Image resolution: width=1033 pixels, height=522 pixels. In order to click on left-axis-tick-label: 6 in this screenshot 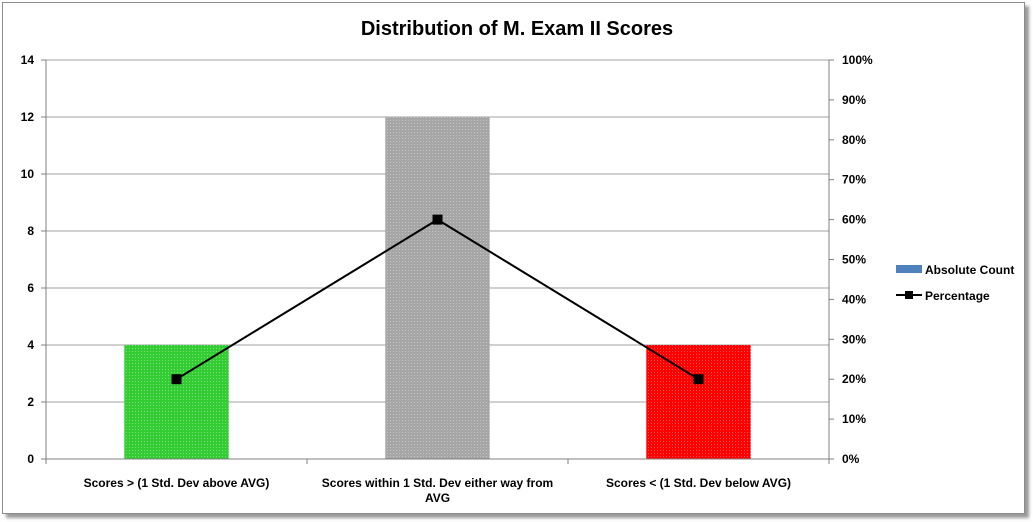, I will do `click(30, 288)`.